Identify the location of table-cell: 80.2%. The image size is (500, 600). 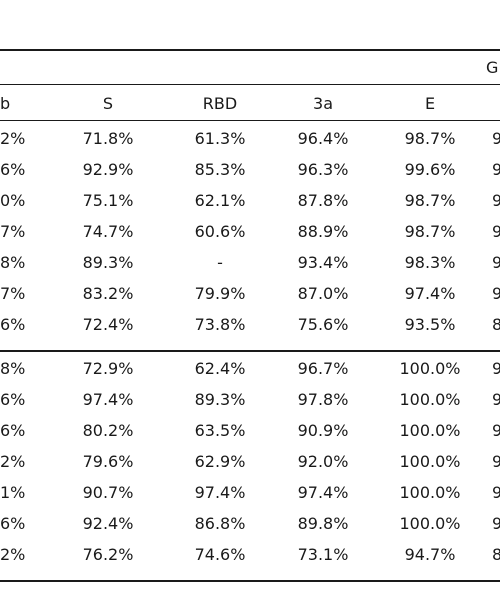
(108, 430).